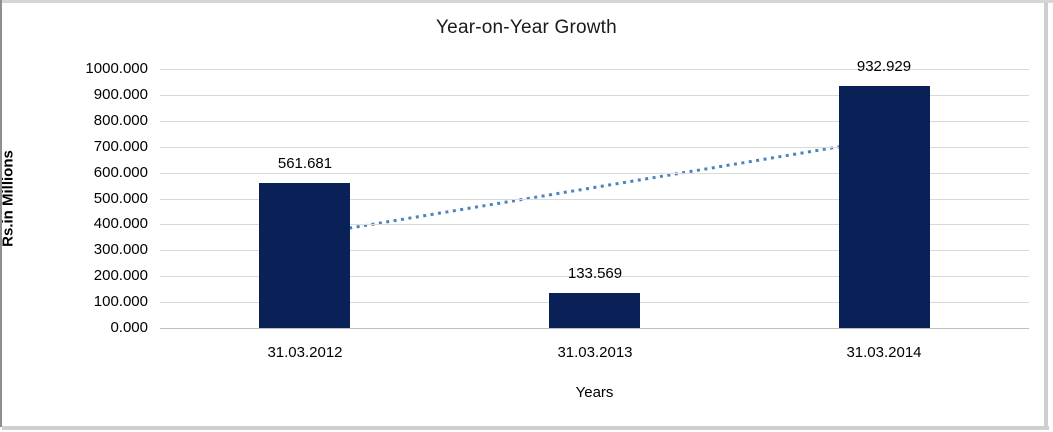 This screenshot has height=432, width=1053. What do you see at coordinates (120, 146) in the screenshot?
I see `y-tick-label: 700.000` at bounding box center [120, 146].